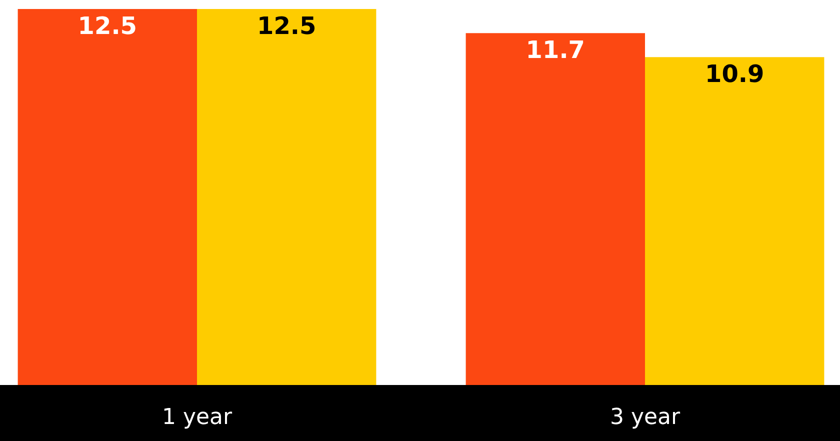  What do you see at coordinates (556, 50) in the screenshot?
I see `data-label: 11.7` at bounding box center [556, 50].